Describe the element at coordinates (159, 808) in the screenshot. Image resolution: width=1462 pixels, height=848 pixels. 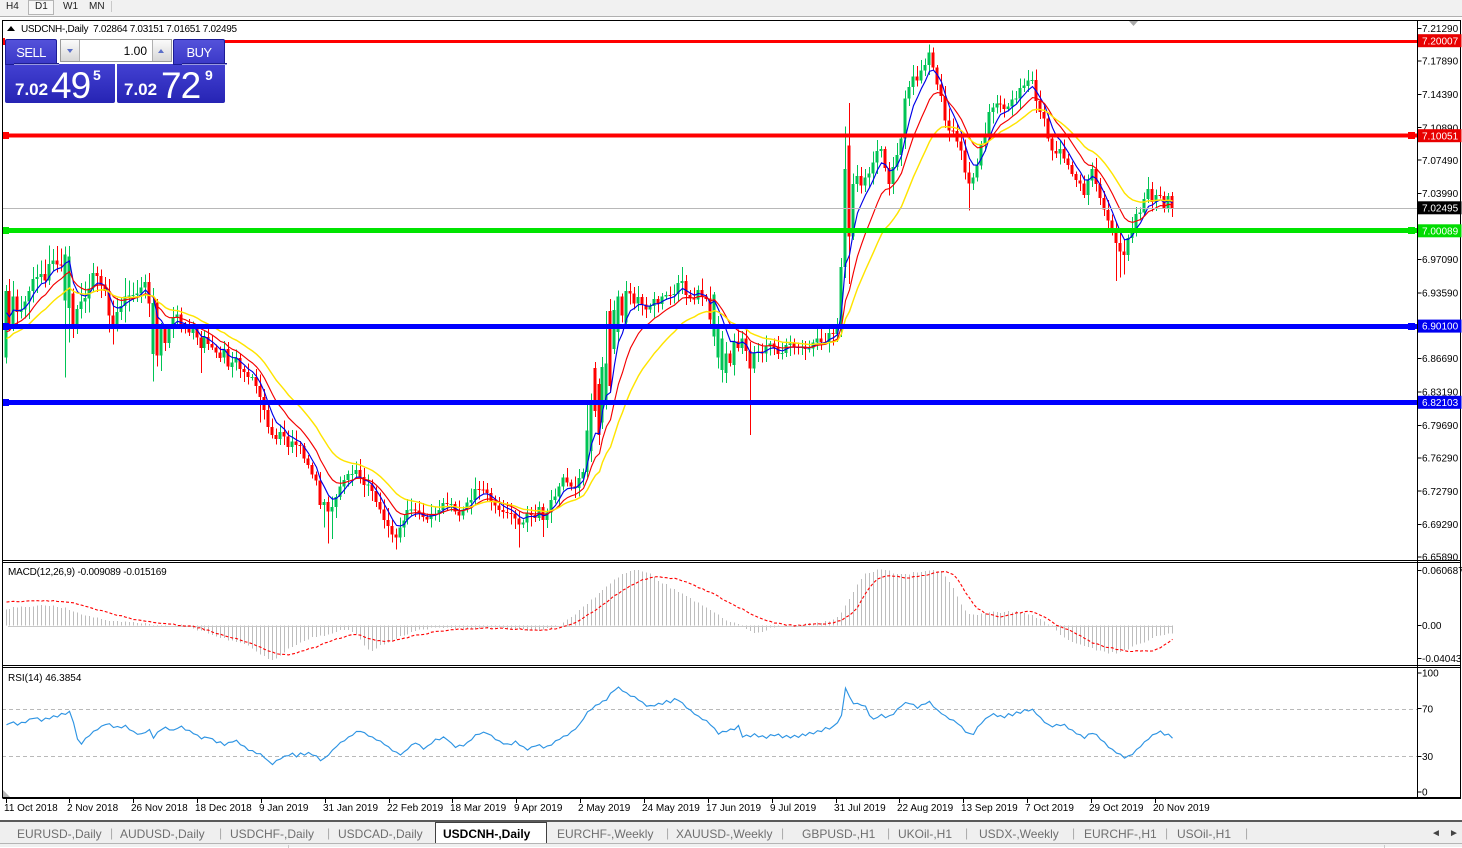
I see `svg-text: 26 Nov 2018` at that location.